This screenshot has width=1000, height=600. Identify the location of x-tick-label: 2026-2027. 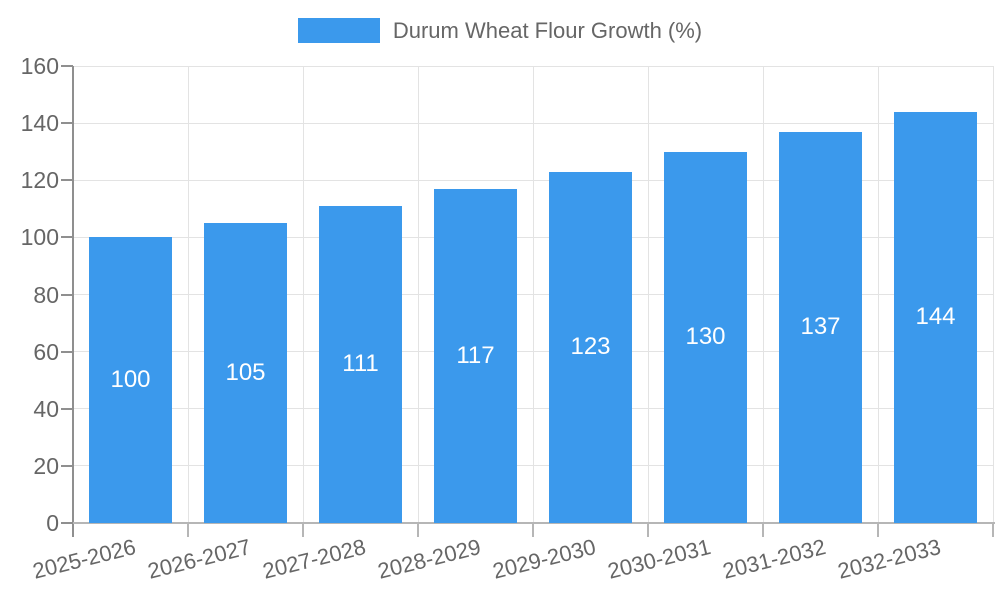
(199, 559).